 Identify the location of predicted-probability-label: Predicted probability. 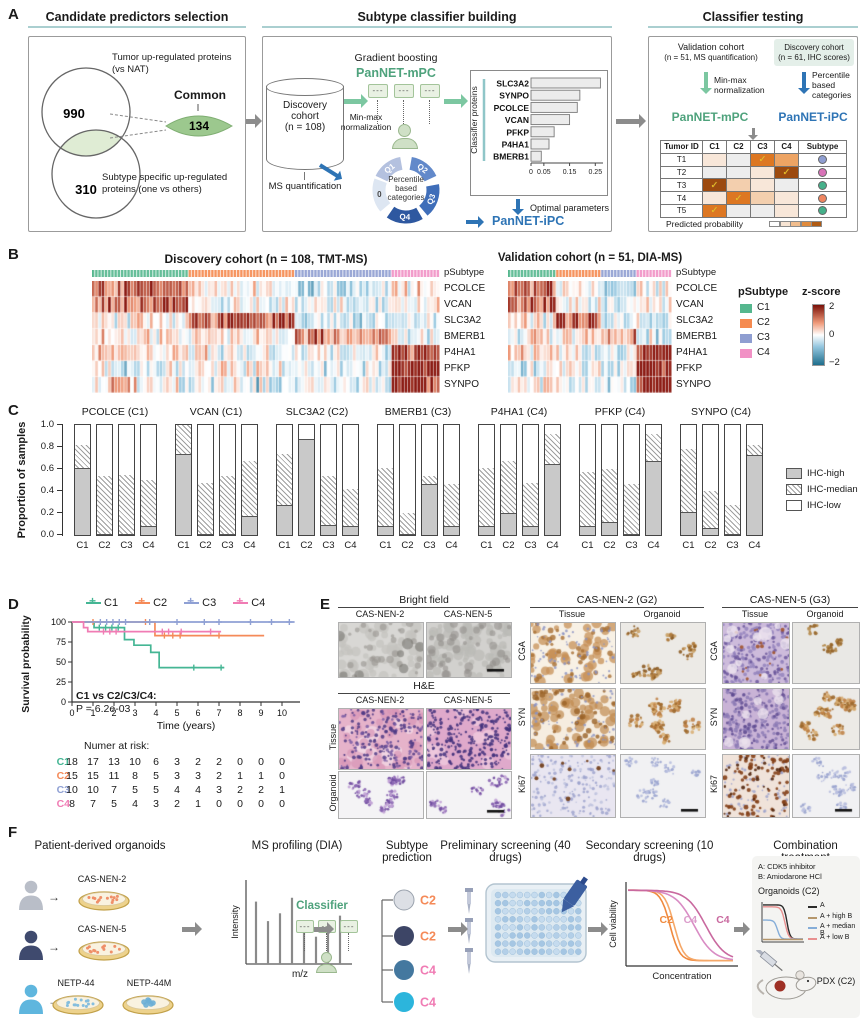
(705, 224).